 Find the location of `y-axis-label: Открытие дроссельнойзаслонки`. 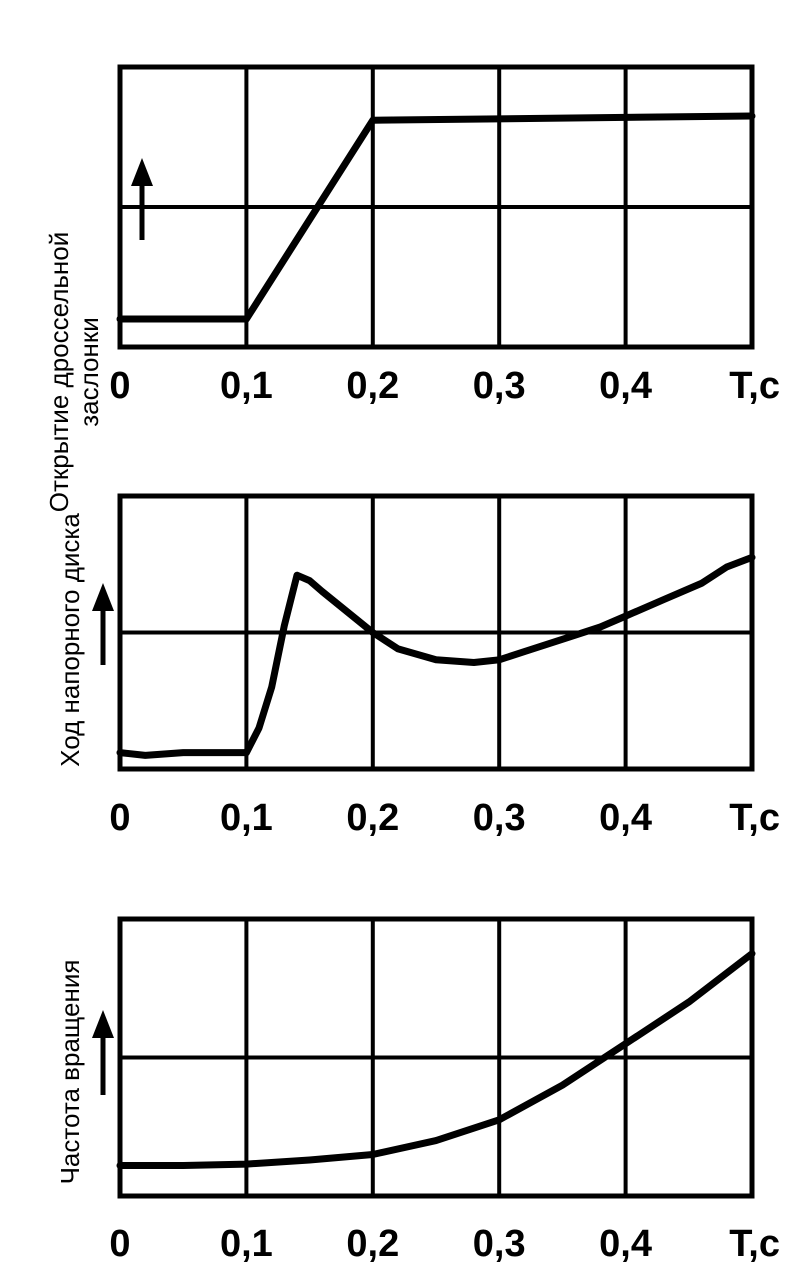

y-axis-label: Открытие дроссельнойзаслонки is located at coordinates (74, 372).